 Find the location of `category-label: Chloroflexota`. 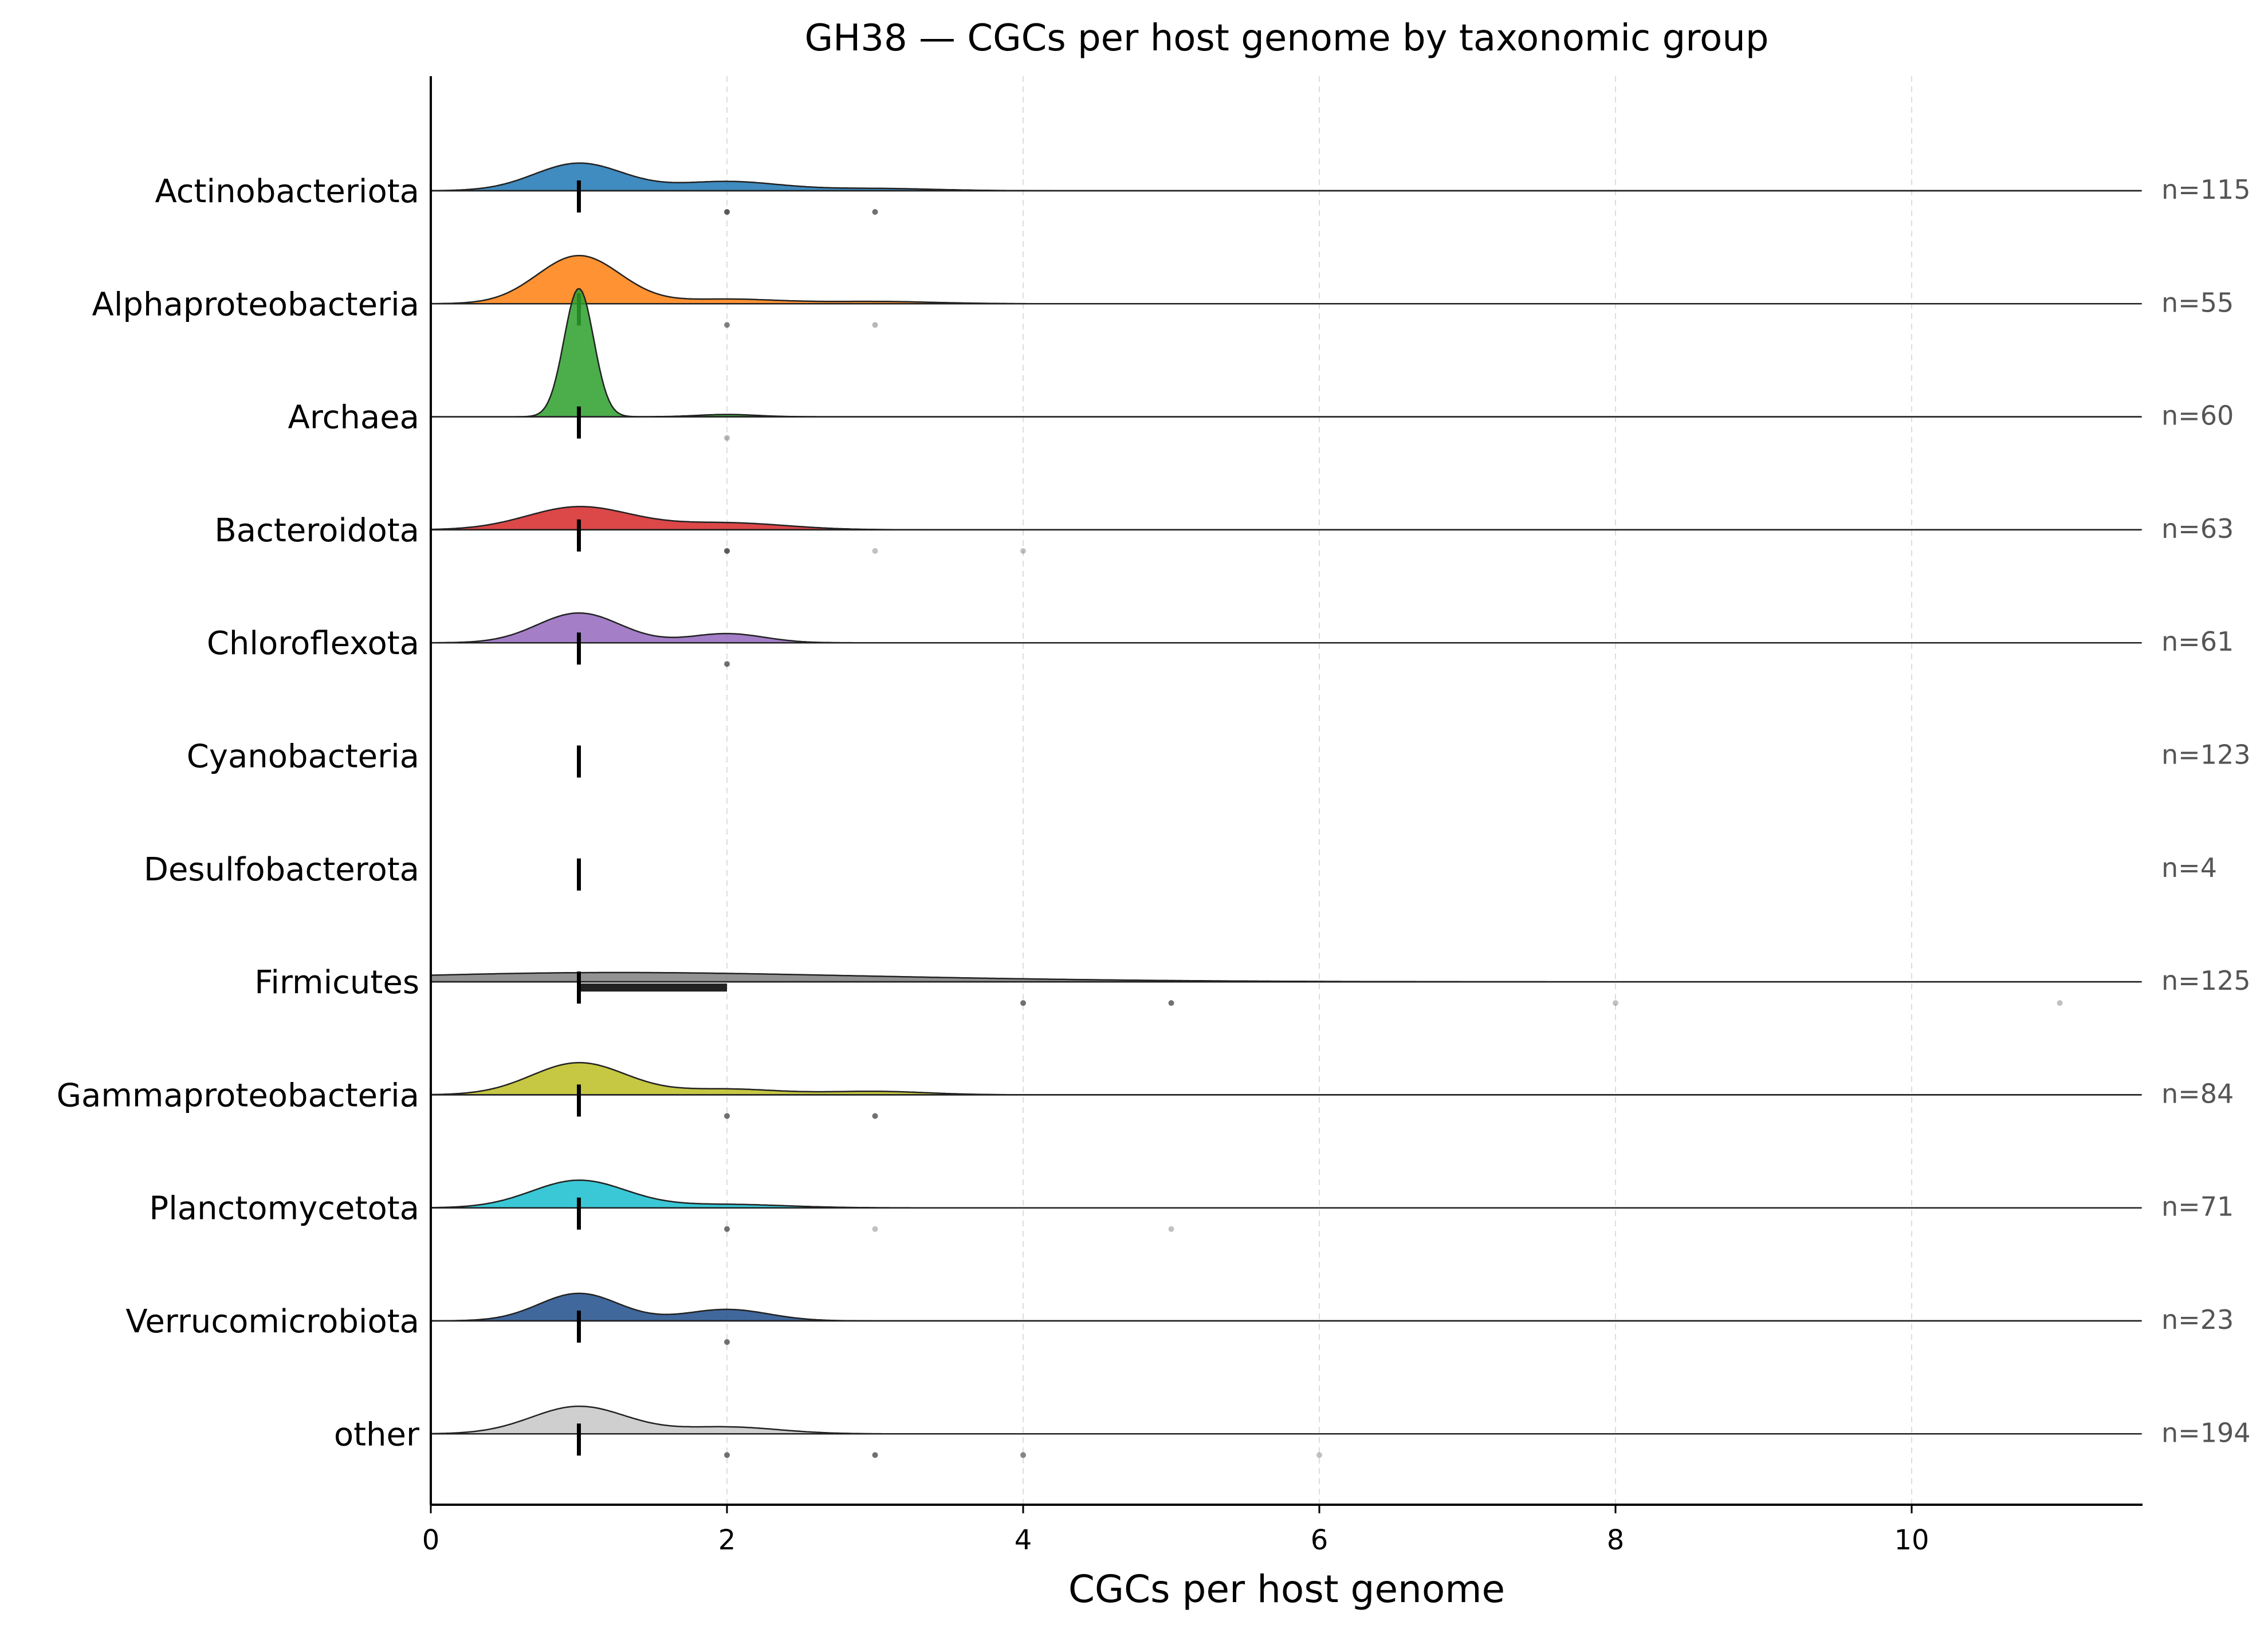

category-label: Chloroflexota is located at coordinates (313, 643).